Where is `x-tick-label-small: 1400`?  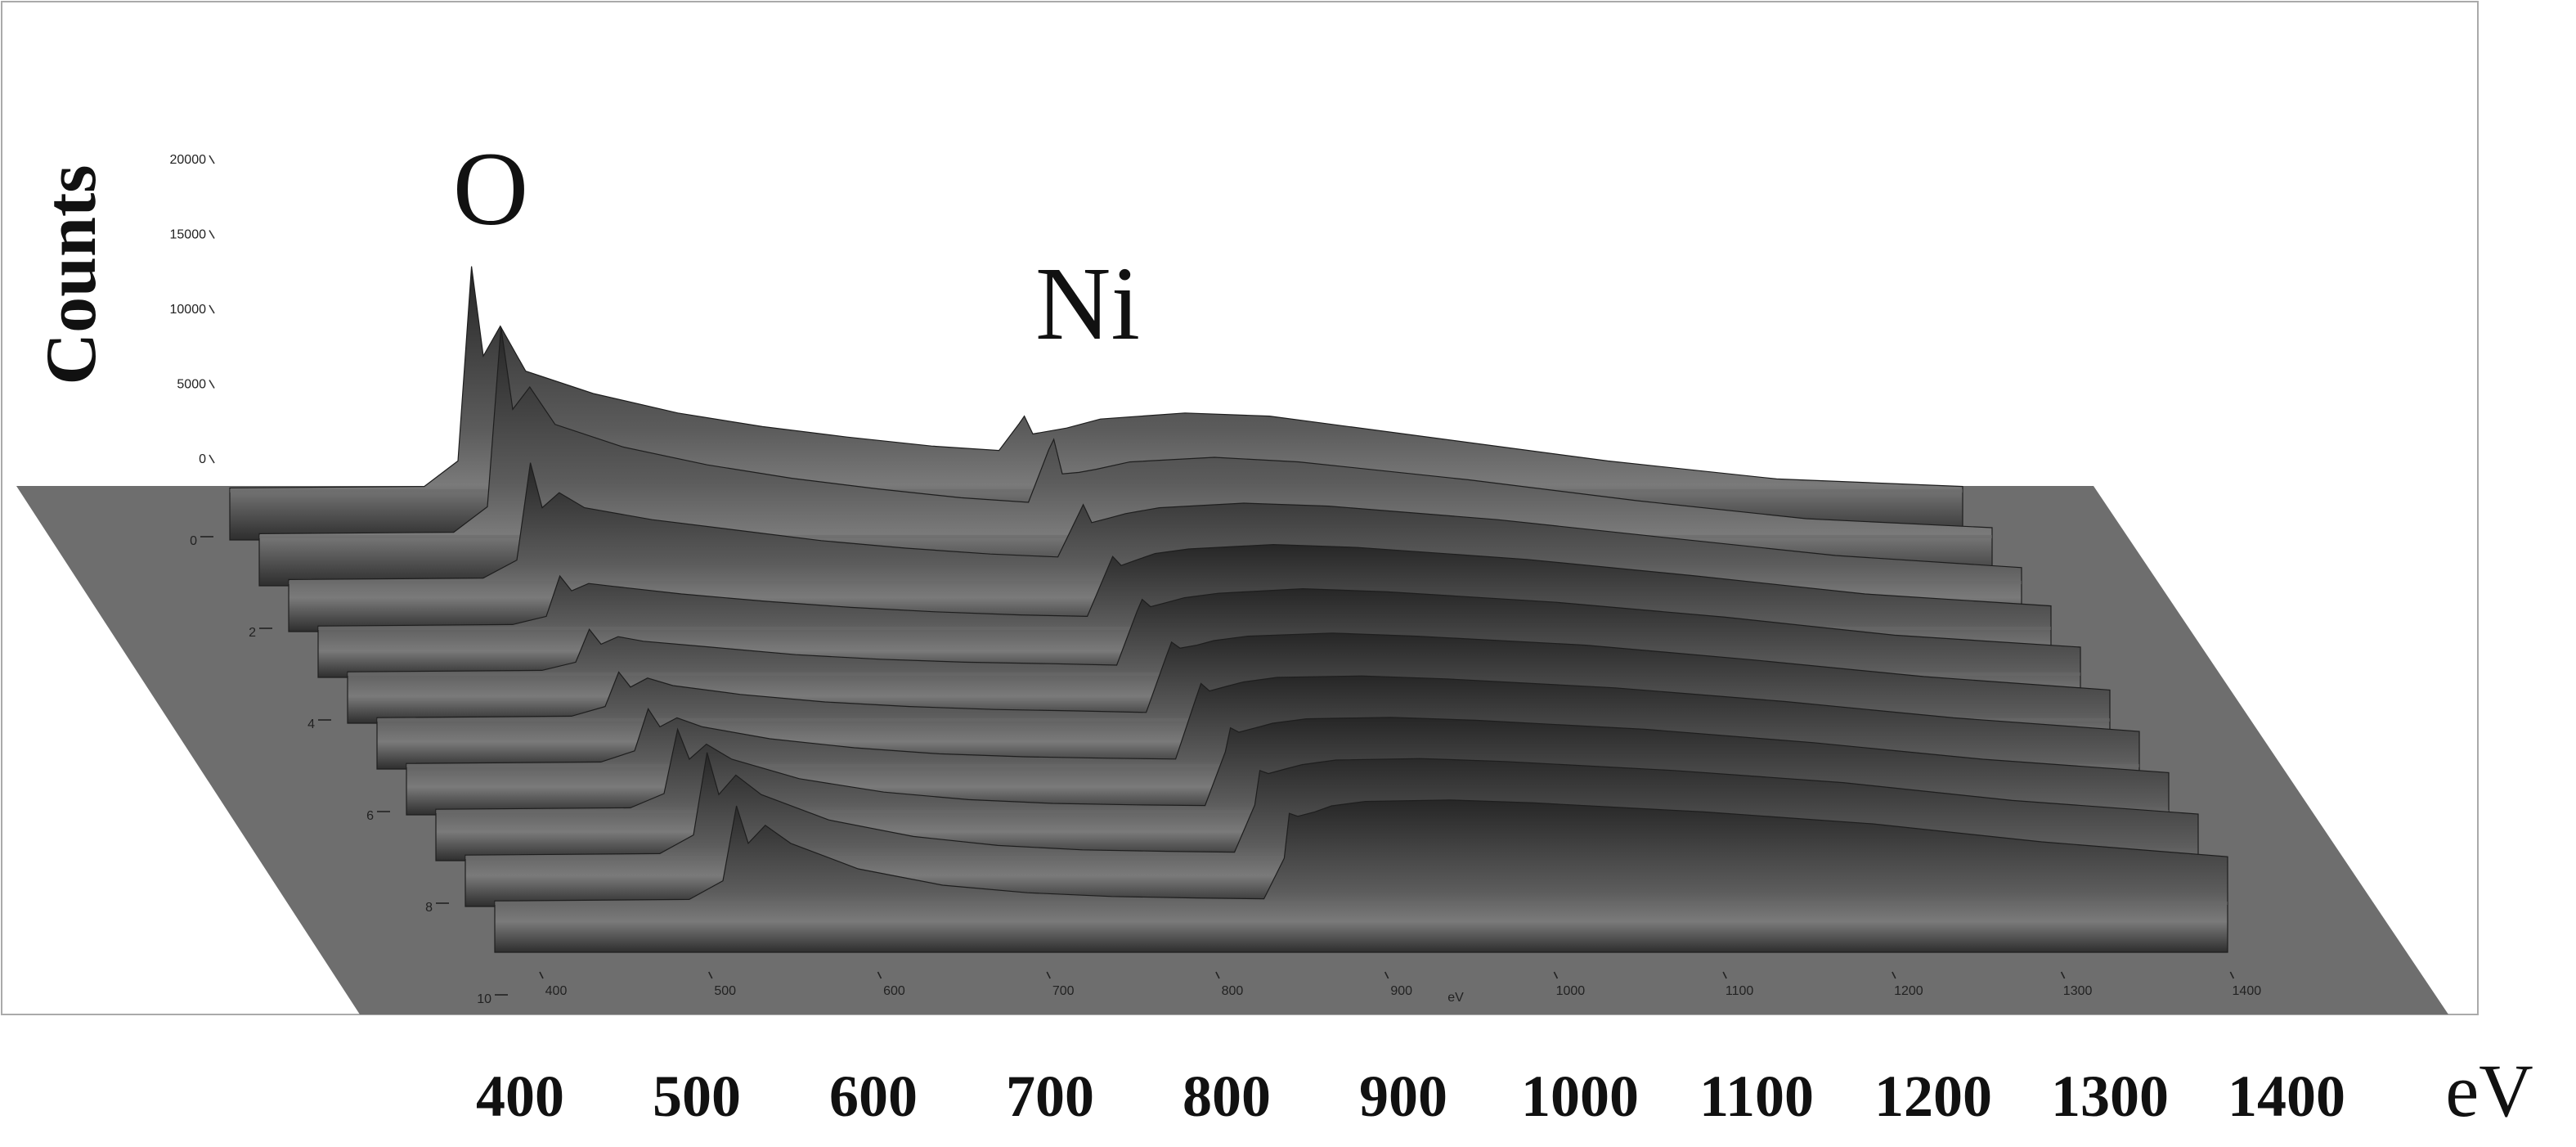 x-tick-label-small: 1400 is located at coordinates (2247, 991).